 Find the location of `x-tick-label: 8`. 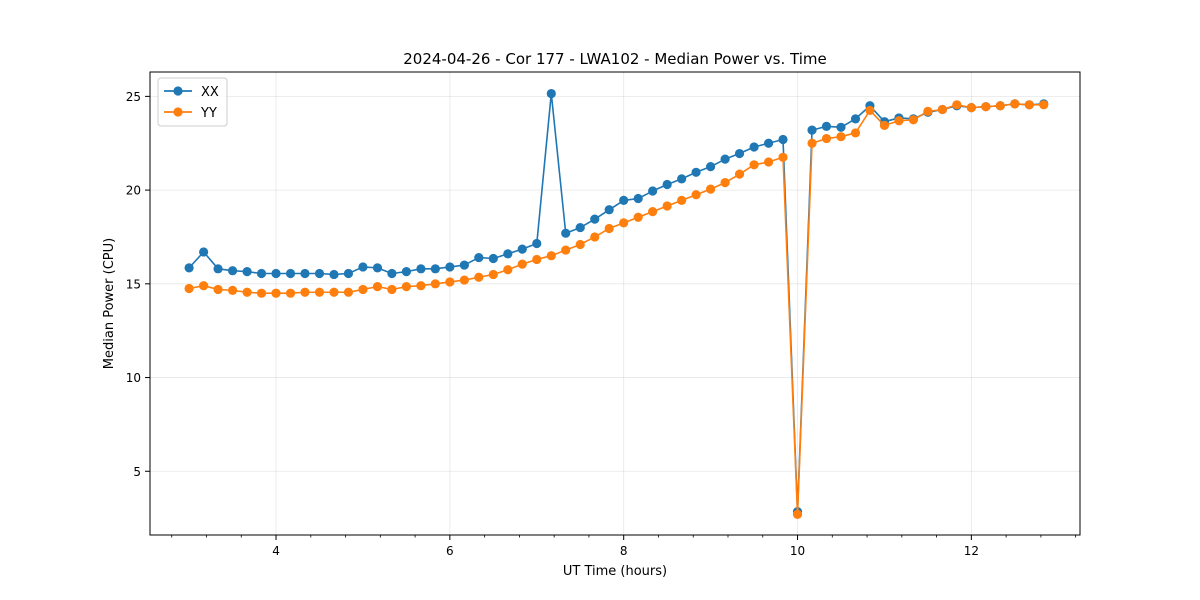

x-tick-label: 8 is located at coordinates (624, 551).